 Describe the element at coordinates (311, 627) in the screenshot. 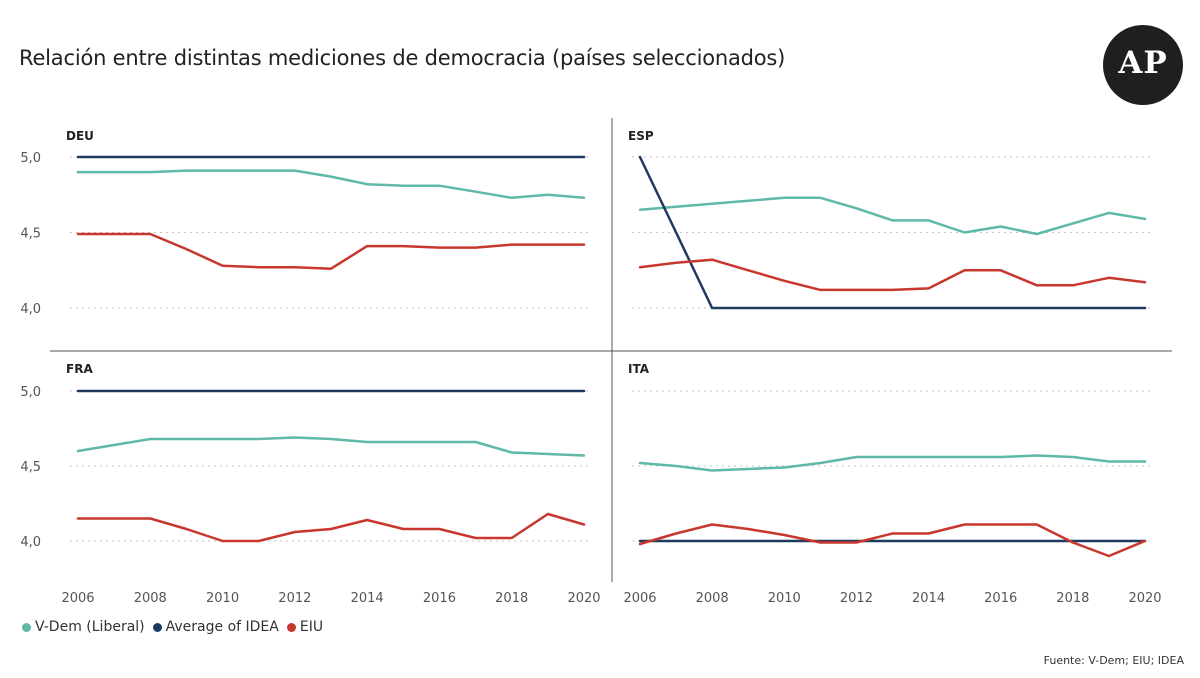

I see `legend-label: EIU` at that location.